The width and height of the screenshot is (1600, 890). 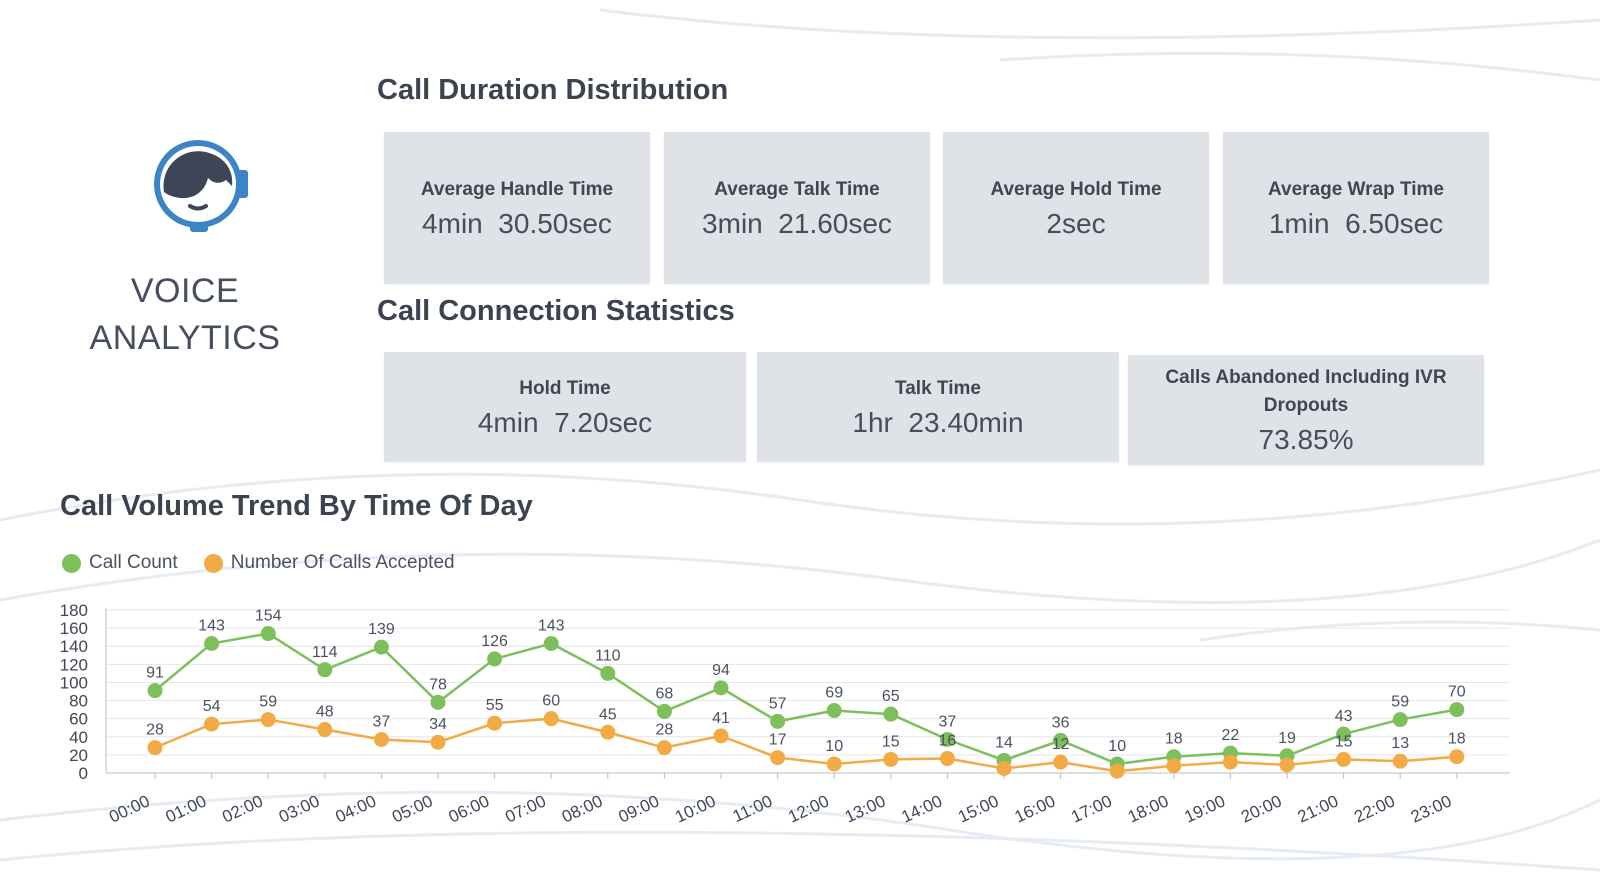 I want to click on card-value: 3min 21.60sec, so click(x=797, y=223).